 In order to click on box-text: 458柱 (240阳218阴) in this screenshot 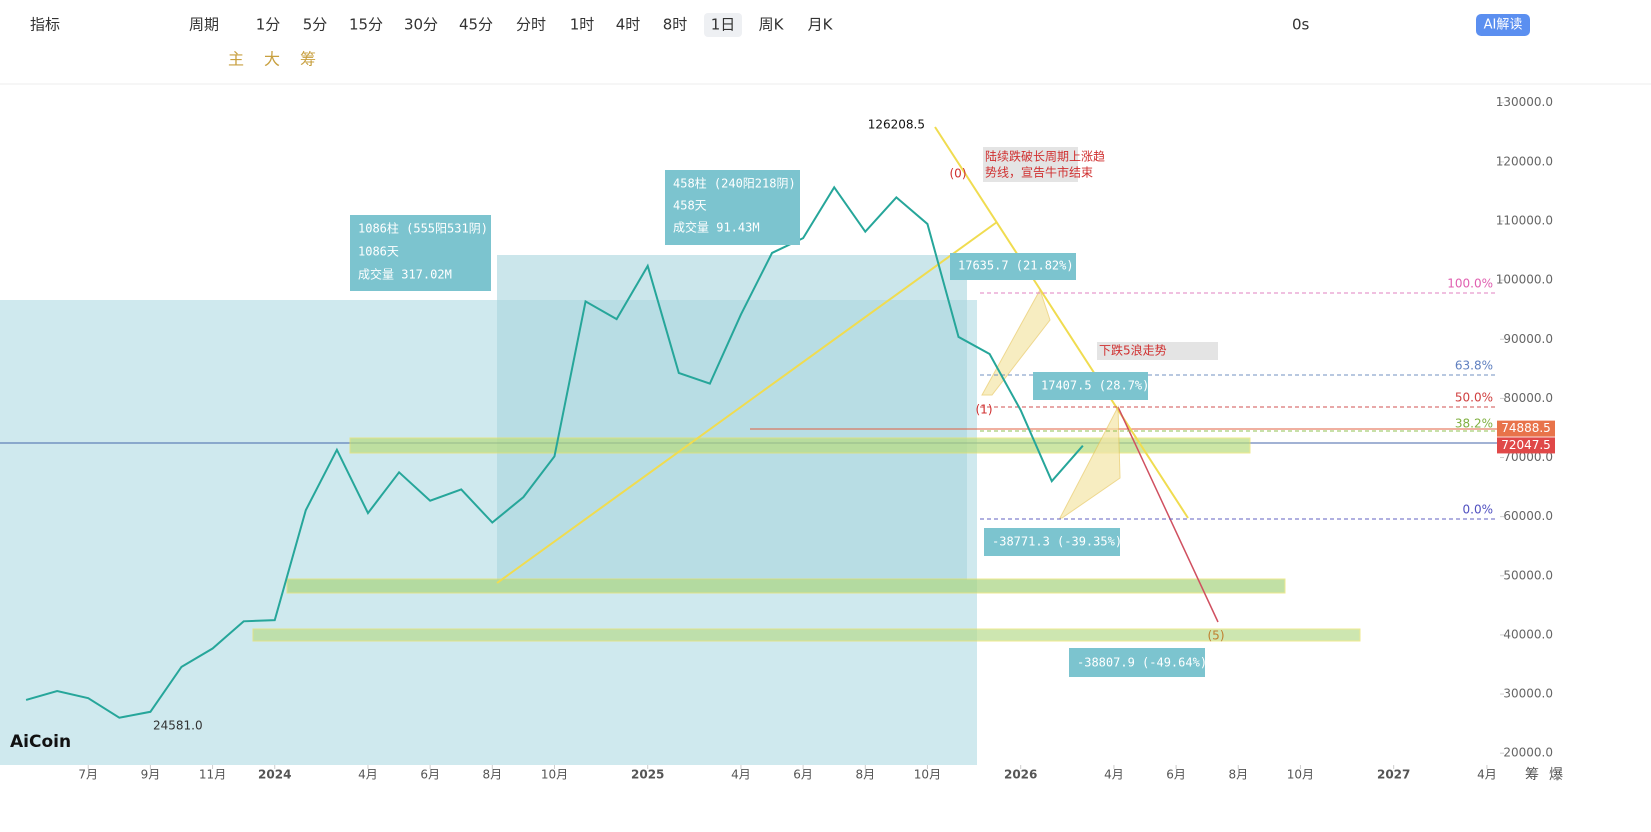, I will do `click(734, 183)`.